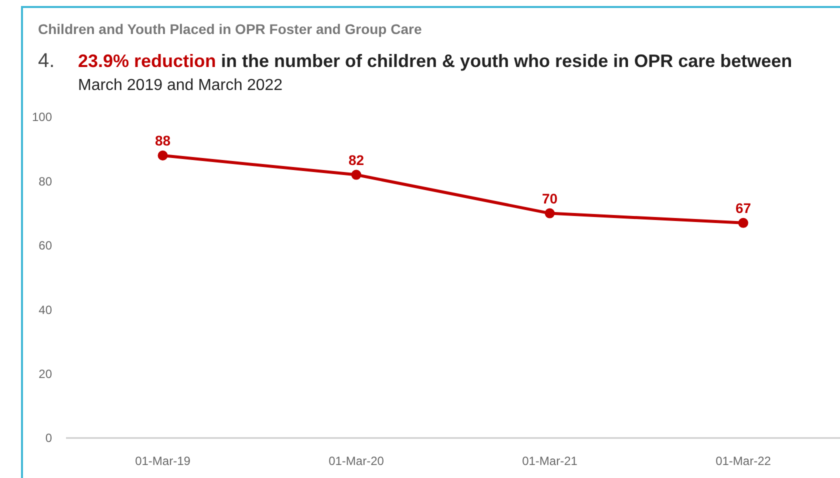  What do you see at coordinates (46, 61) in the screenshot?
I see `text: 4.` at bounding box center [46, 61].